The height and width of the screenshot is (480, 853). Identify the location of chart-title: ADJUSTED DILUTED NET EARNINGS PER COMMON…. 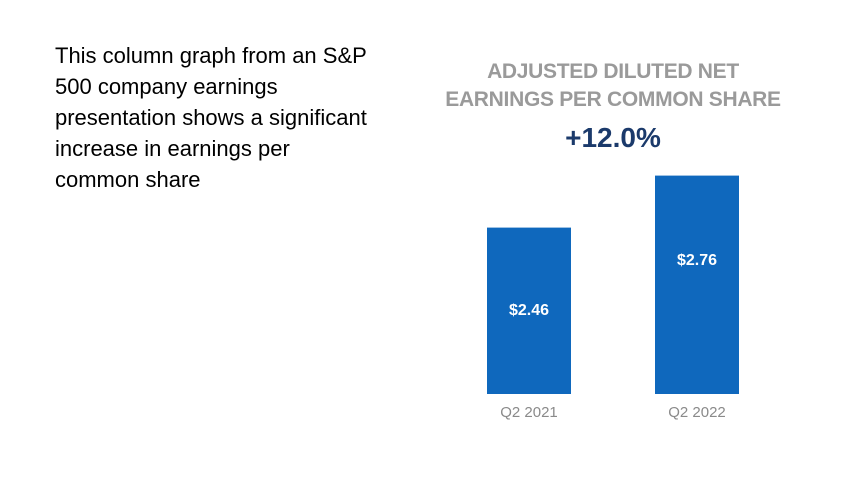
(613, 85).